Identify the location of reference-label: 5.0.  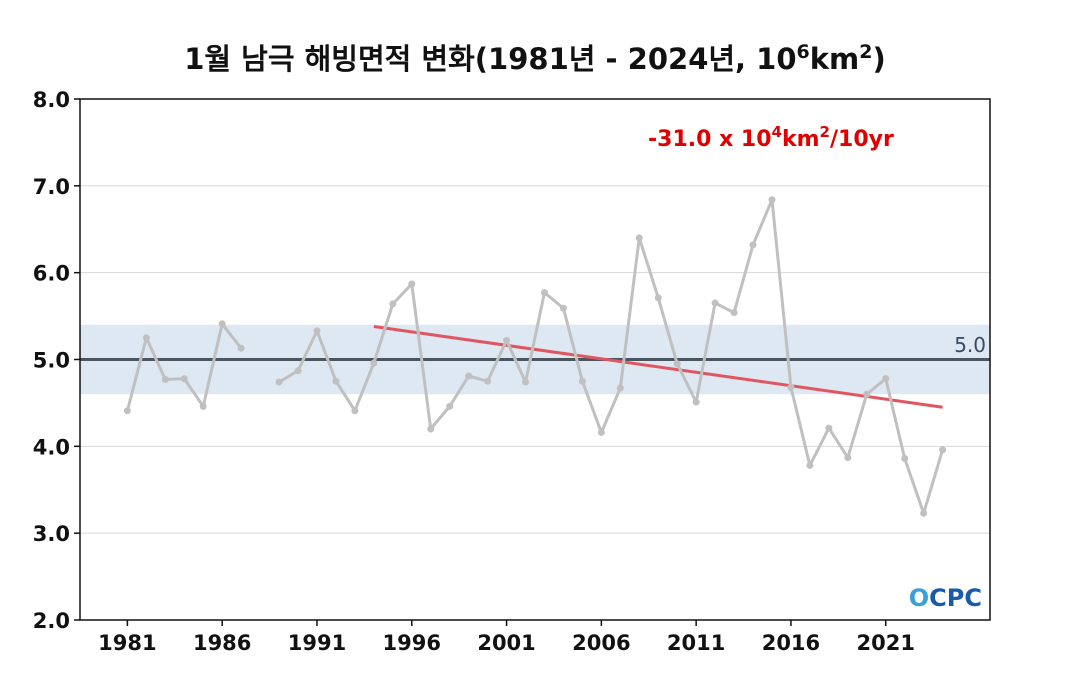
(970, 345).